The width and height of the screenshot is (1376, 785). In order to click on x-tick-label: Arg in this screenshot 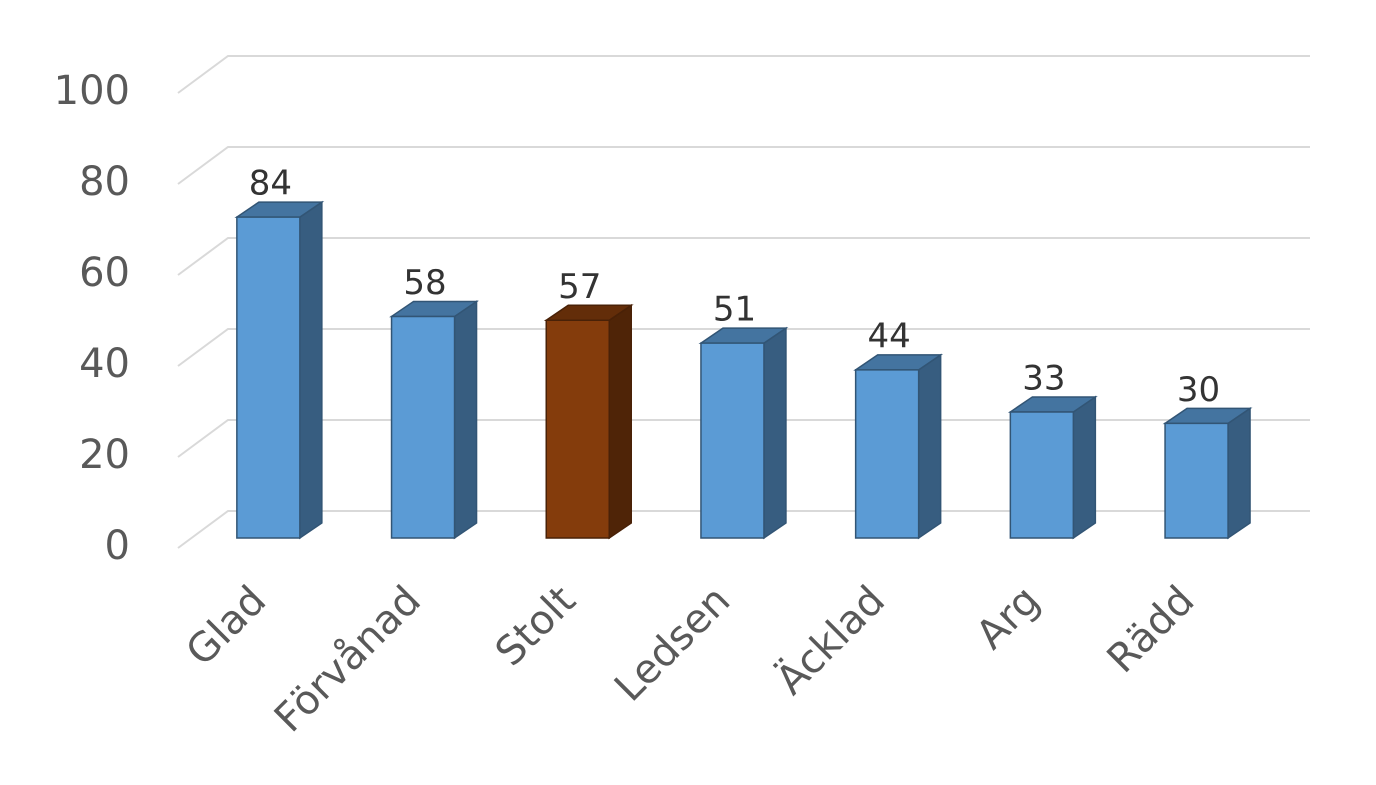, I will do `click(1008, 617)`.